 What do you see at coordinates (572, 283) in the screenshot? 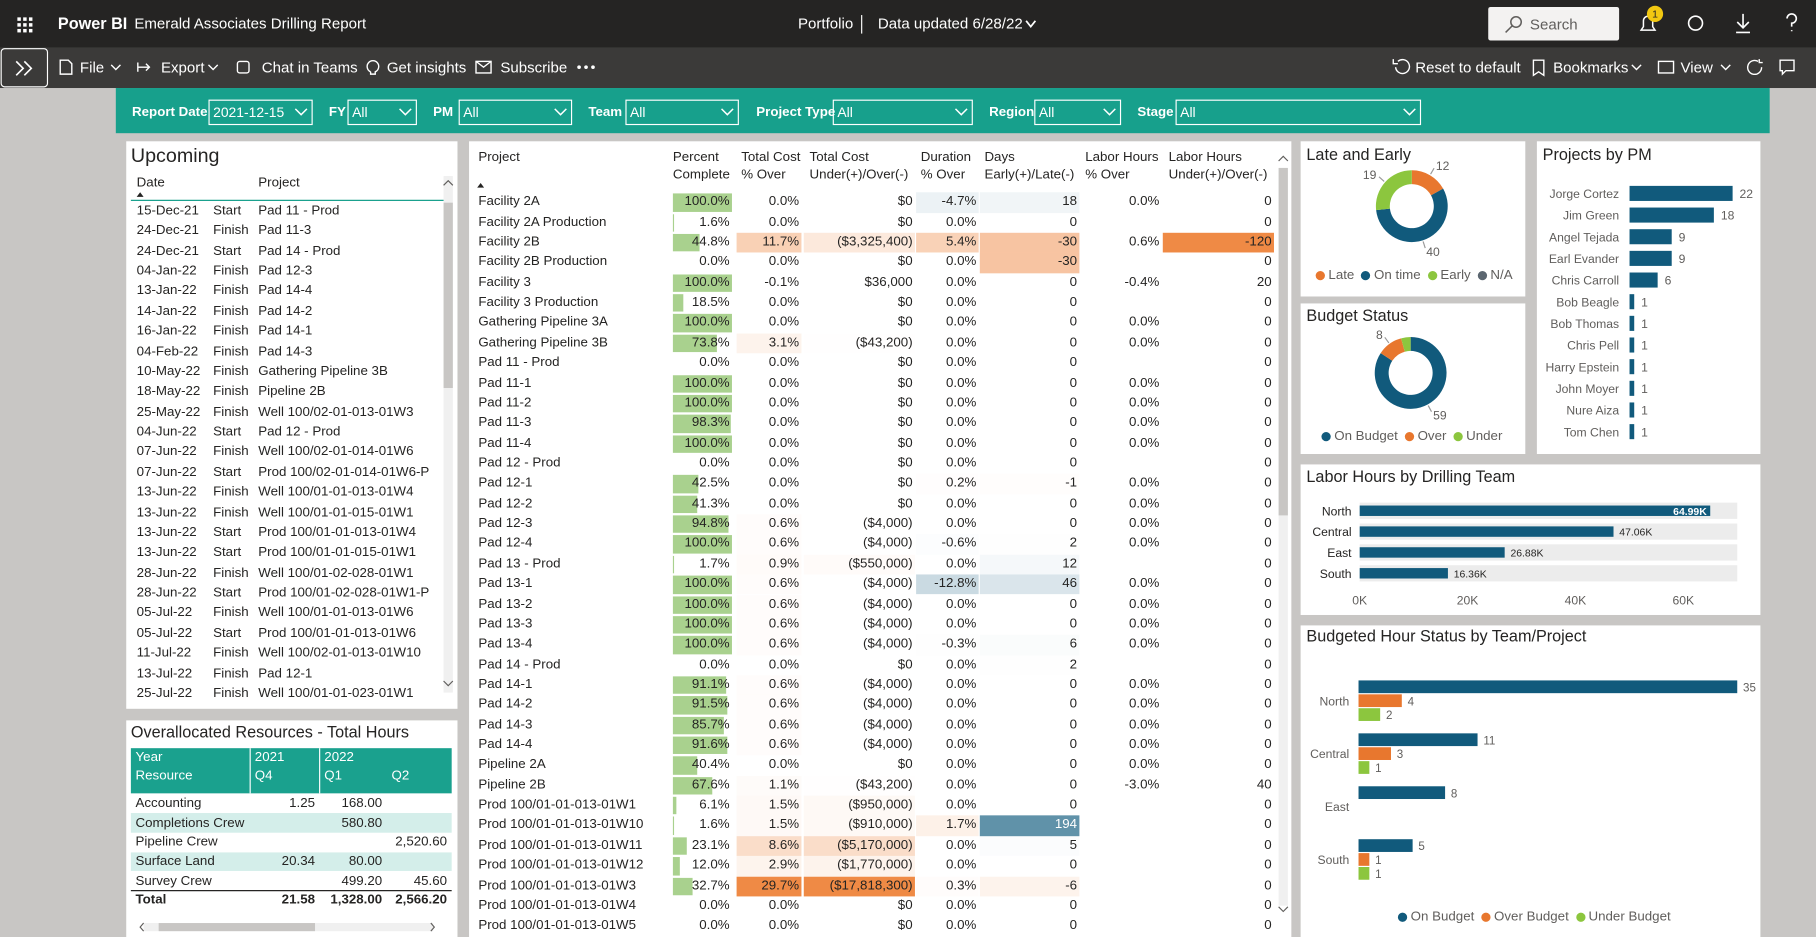
I see `project-name: Facility 3` at bounding box center [572, 283].